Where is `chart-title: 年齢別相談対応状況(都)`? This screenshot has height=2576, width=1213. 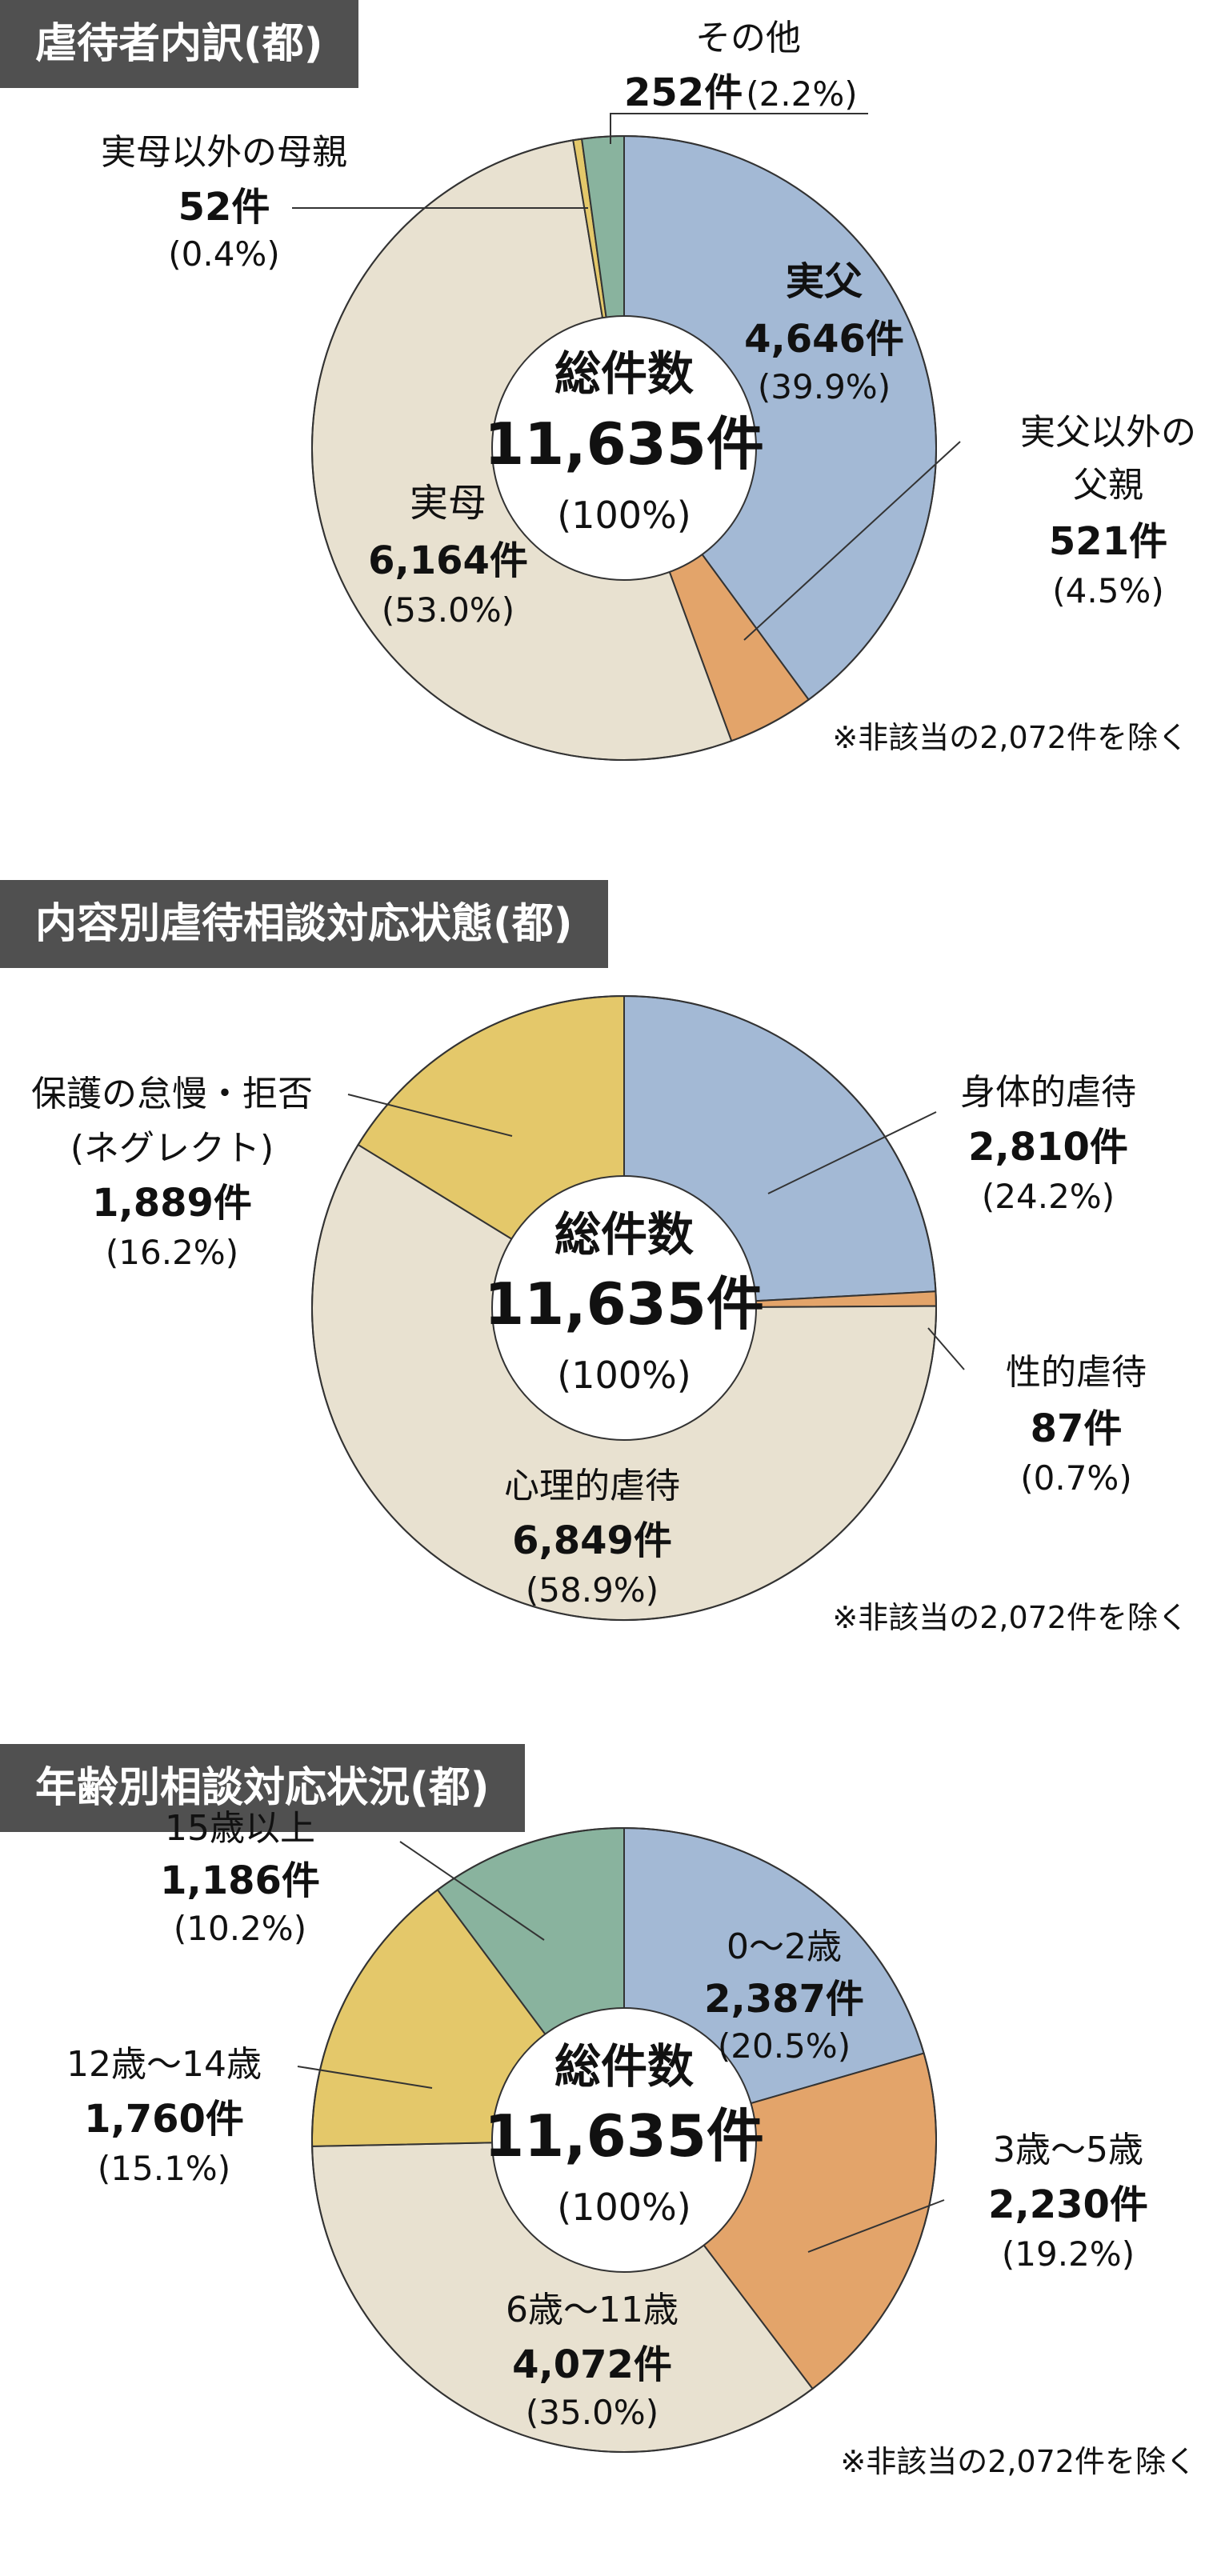 chart-title: 年齢別相談対応状況(都) is located at coordinates (262, 1788).